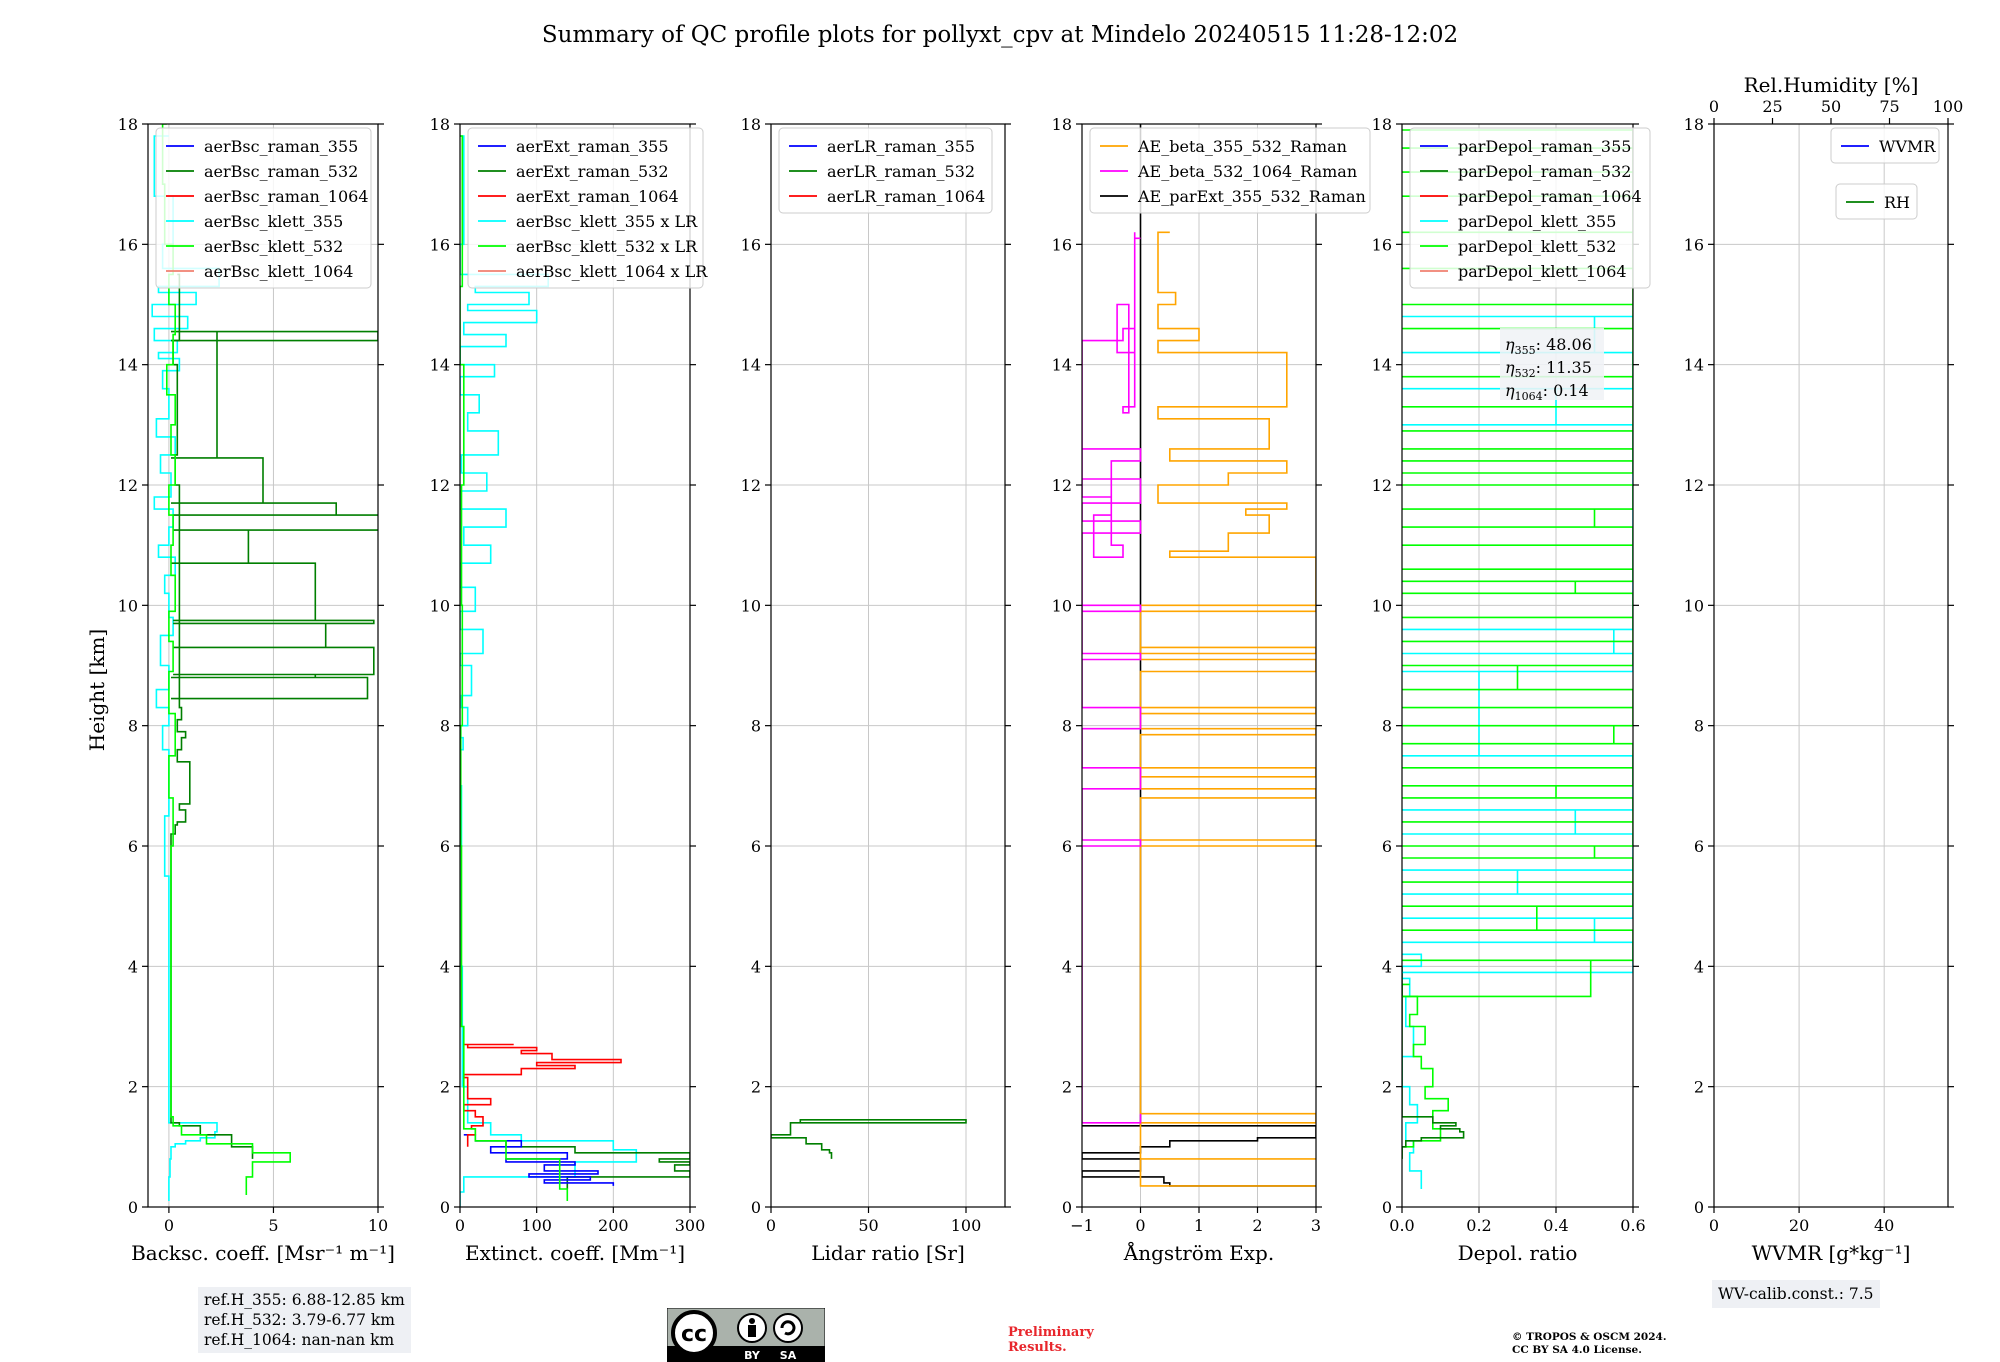  Describe the element at coordinates (1247, 171) in the screenshot. I see `legend-label: AE_beta_532_1064_Raman` at that location.